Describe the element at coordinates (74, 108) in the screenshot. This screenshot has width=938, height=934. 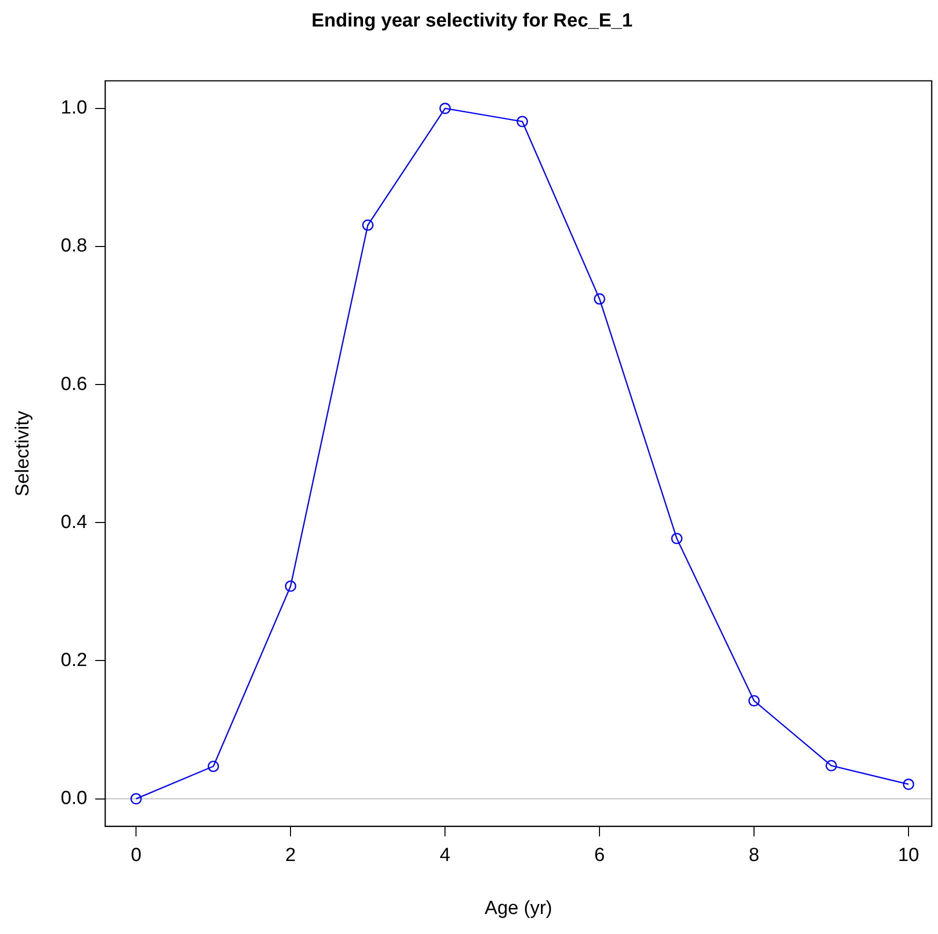
I see `y-tick-label: 1.0` at that location.